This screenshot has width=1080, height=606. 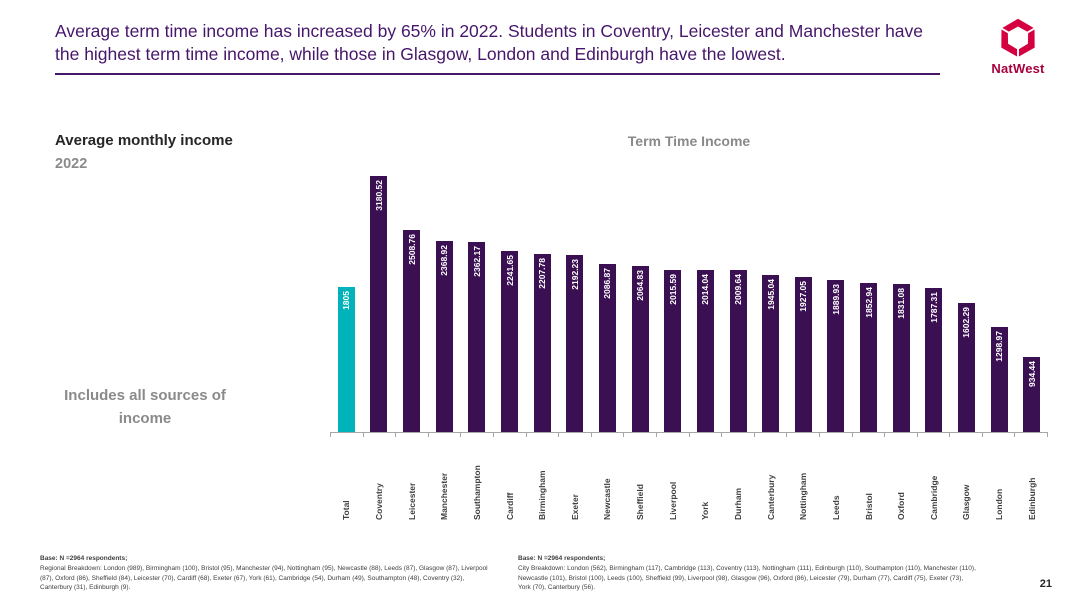 What do you see at coordinates (607, 283) in the screenshot?
I see `bar-value-newcastle: 2086.87` at bounding box center [607, 283].